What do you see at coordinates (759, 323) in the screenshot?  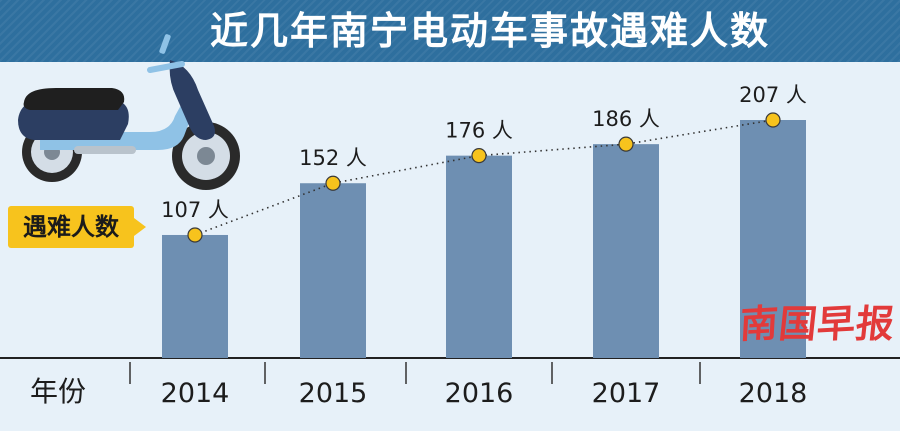 I see `watermark-char: 南` at bounding box center [759, 323].